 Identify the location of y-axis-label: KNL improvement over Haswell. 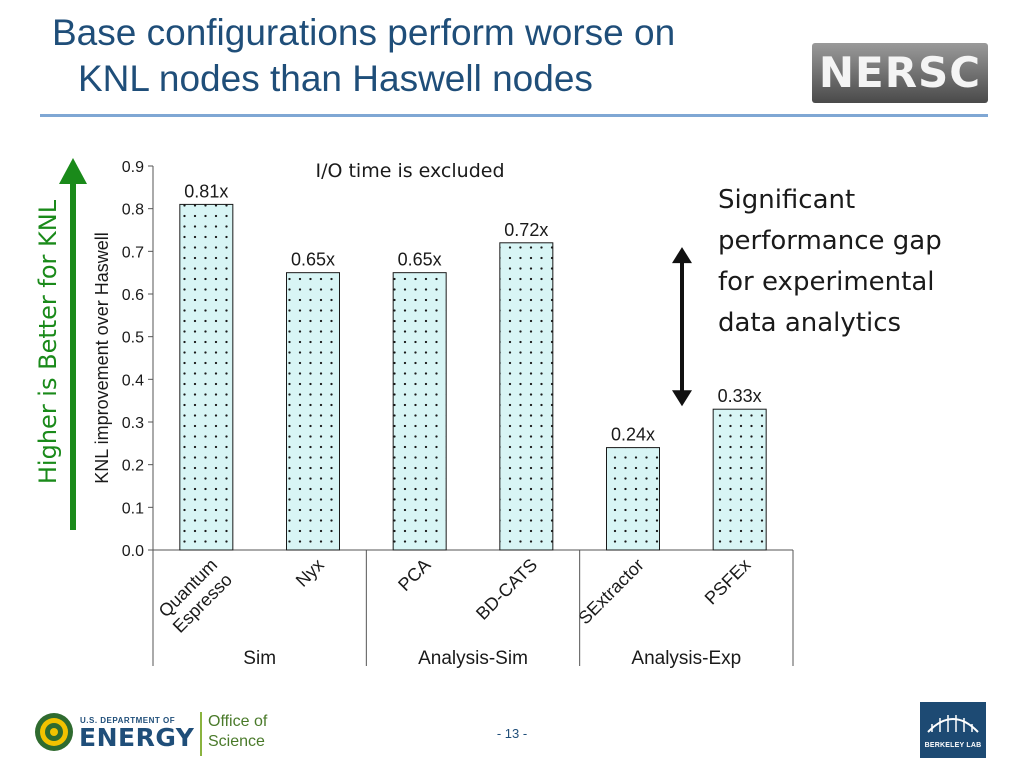
(102, 357).